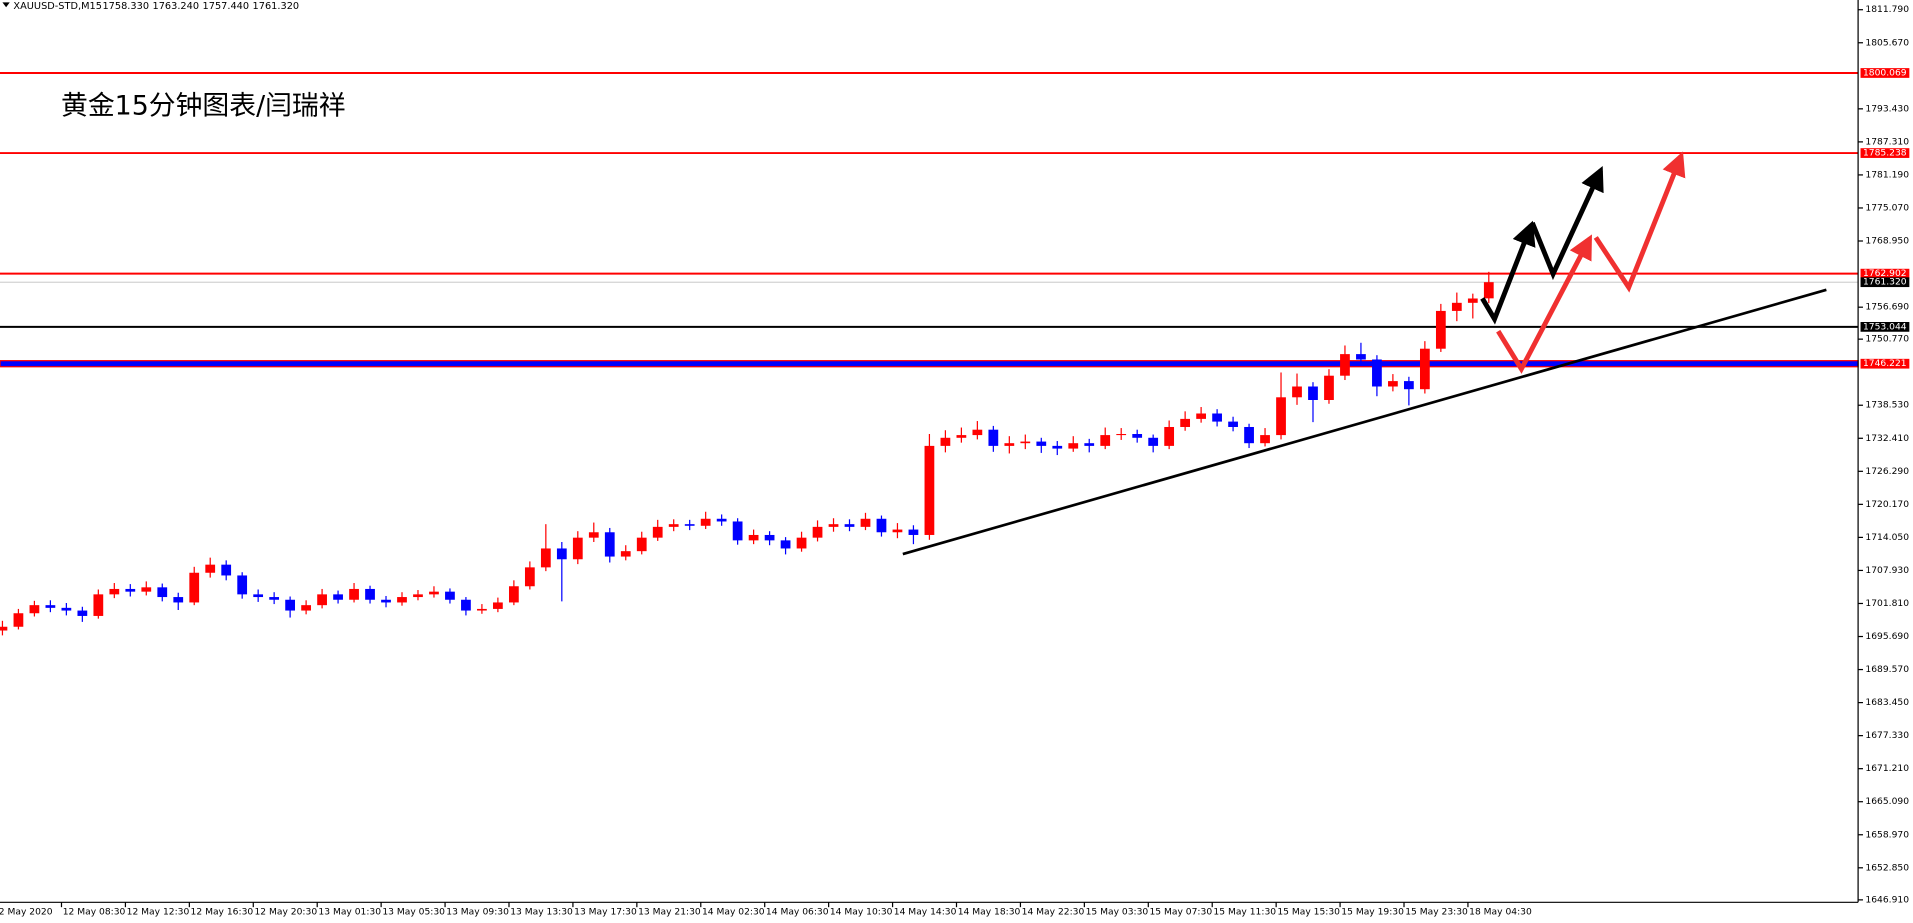 This screenshot has height=923, width=1913. Describe the element at coordinates (276, 6) in the screenshot. I see `ohlc-value: 1761.320` at that location.